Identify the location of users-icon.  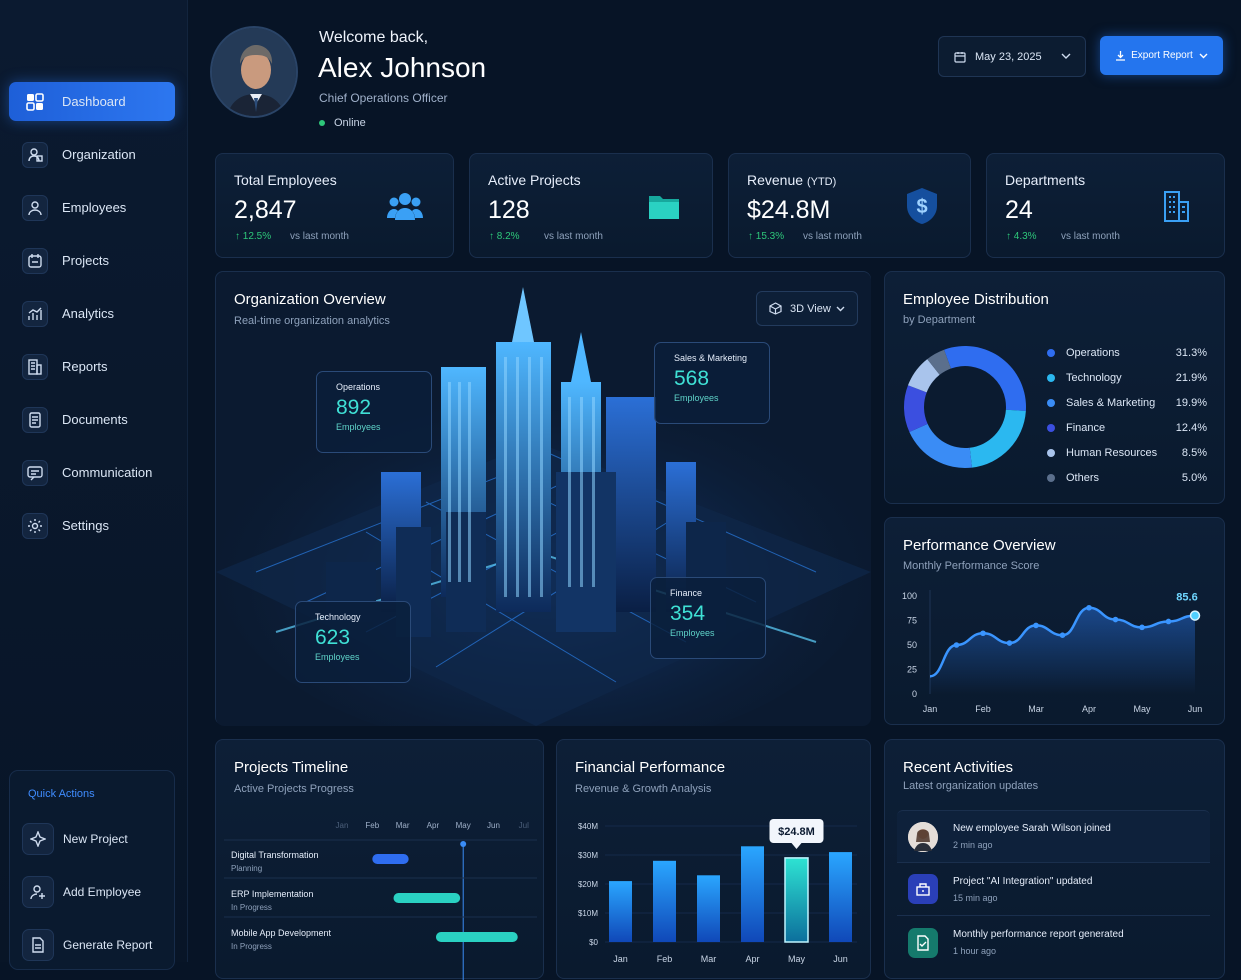
(405, 206).